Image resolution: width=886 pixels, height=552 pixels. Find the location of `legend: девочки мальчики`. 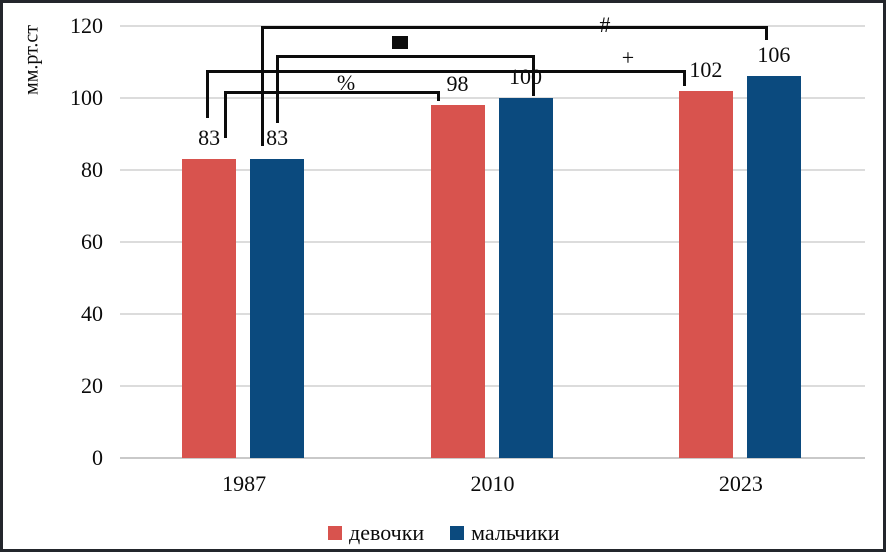

legend: девочки мальчики is located at coordinates (444, 533).